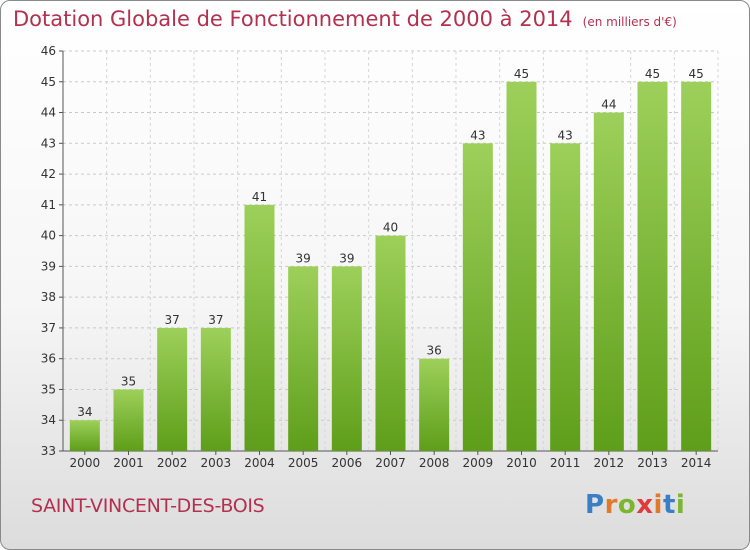 The width and height of the screenshot is (750, 550). What do you see at coordinates (48, 143) in the screenshot?
I see `y-tick-label: 43` at bounding box center [48, 143].